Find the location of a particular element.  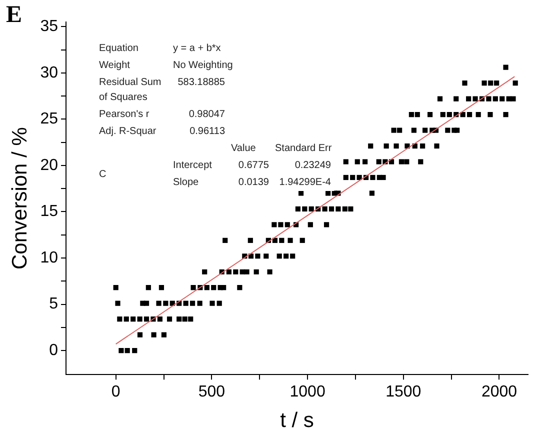

annotation: Adj. R-Squar is located at coordinates (128, 132).